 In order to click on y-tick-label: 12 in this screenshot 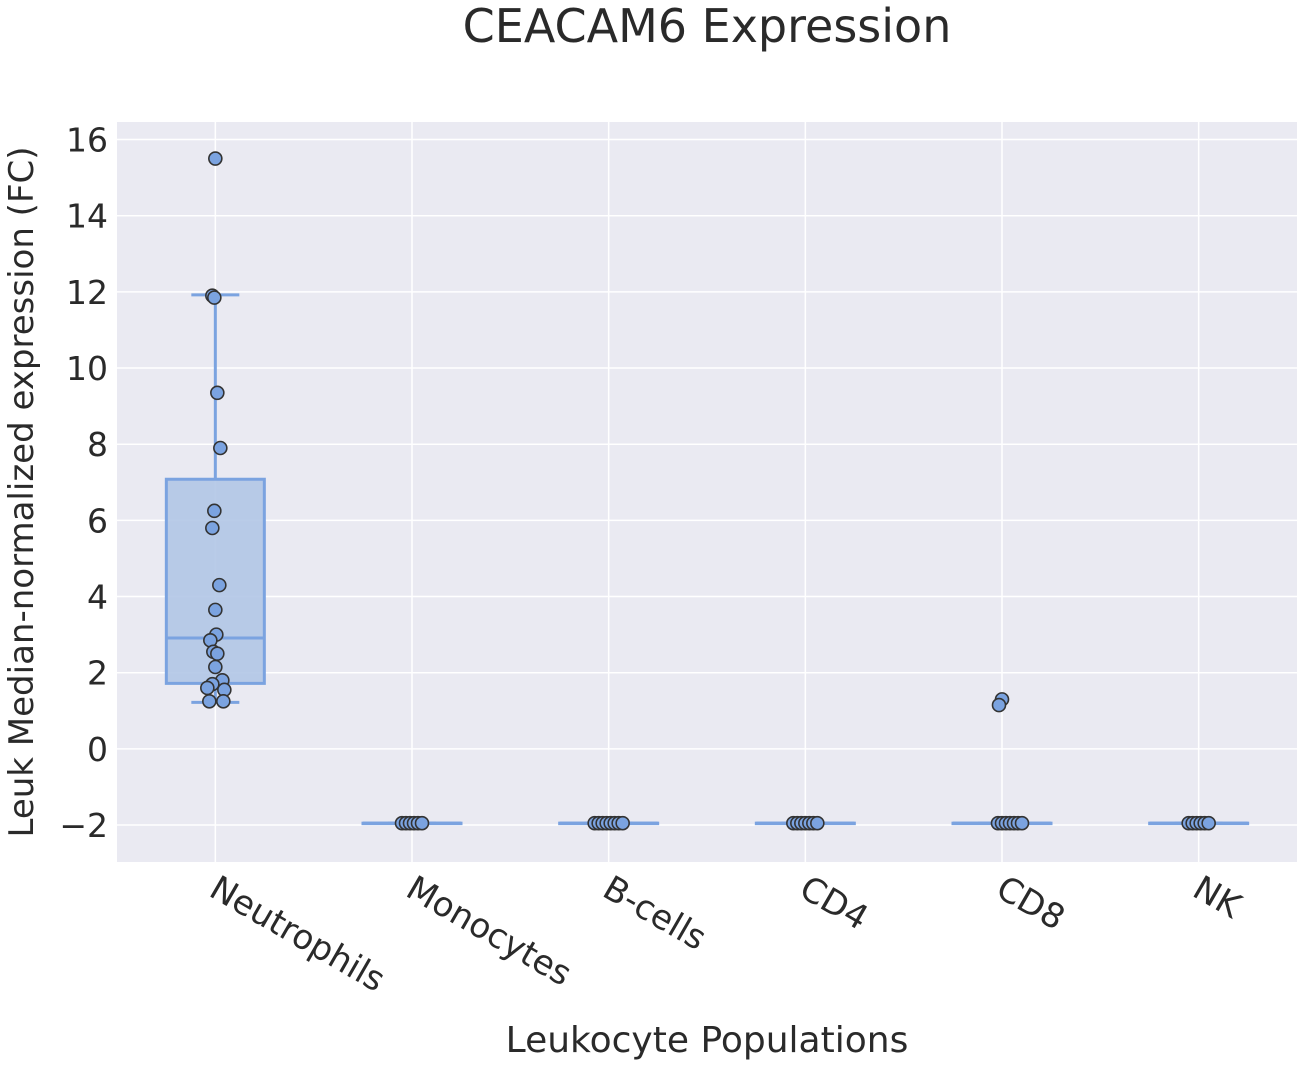, I will do `click(87, 292)`.